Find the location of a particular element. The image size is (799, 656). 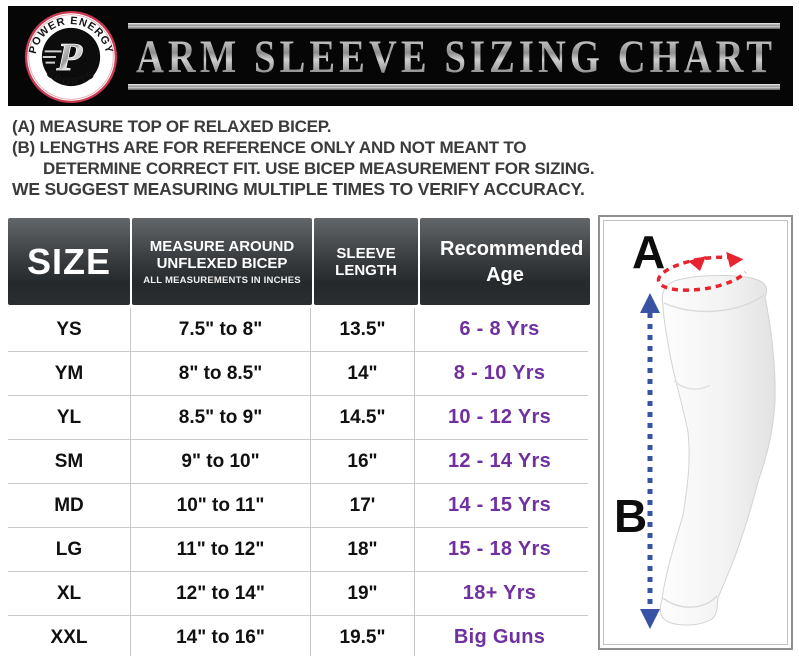

age-value: 6 - 8 Yrs is located at coordinates (499, 329).